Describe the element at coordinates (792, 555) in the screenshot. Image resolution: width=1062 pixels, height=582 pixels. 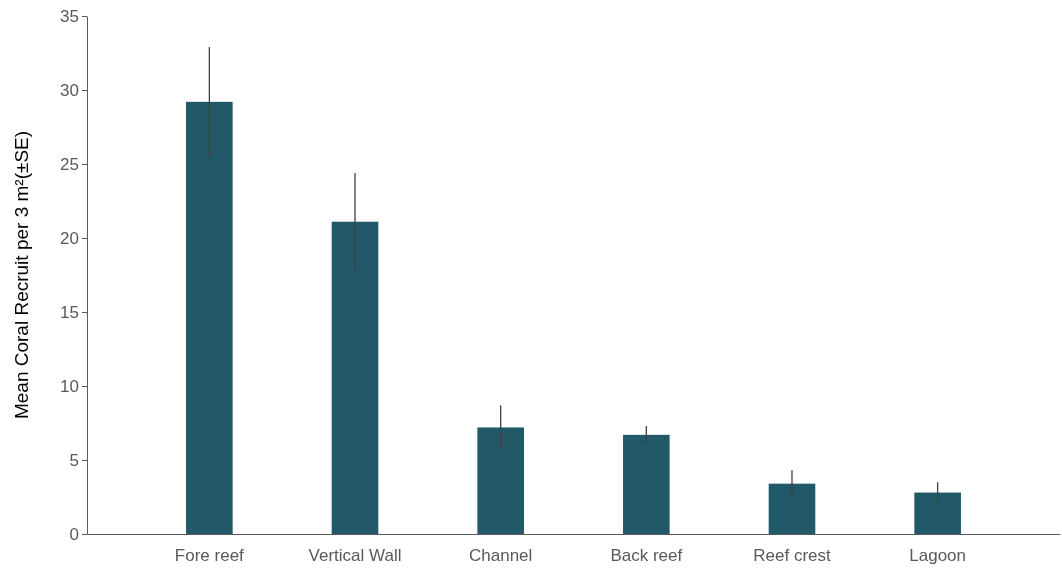
I see `x-tick-label: Reef crest` at that location.